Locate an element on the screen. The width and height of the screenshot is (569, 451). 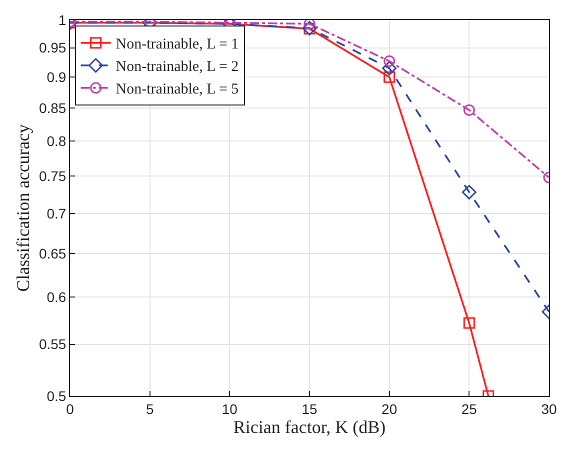
x-tick-label: 0 is located at coordinates (70, 408).